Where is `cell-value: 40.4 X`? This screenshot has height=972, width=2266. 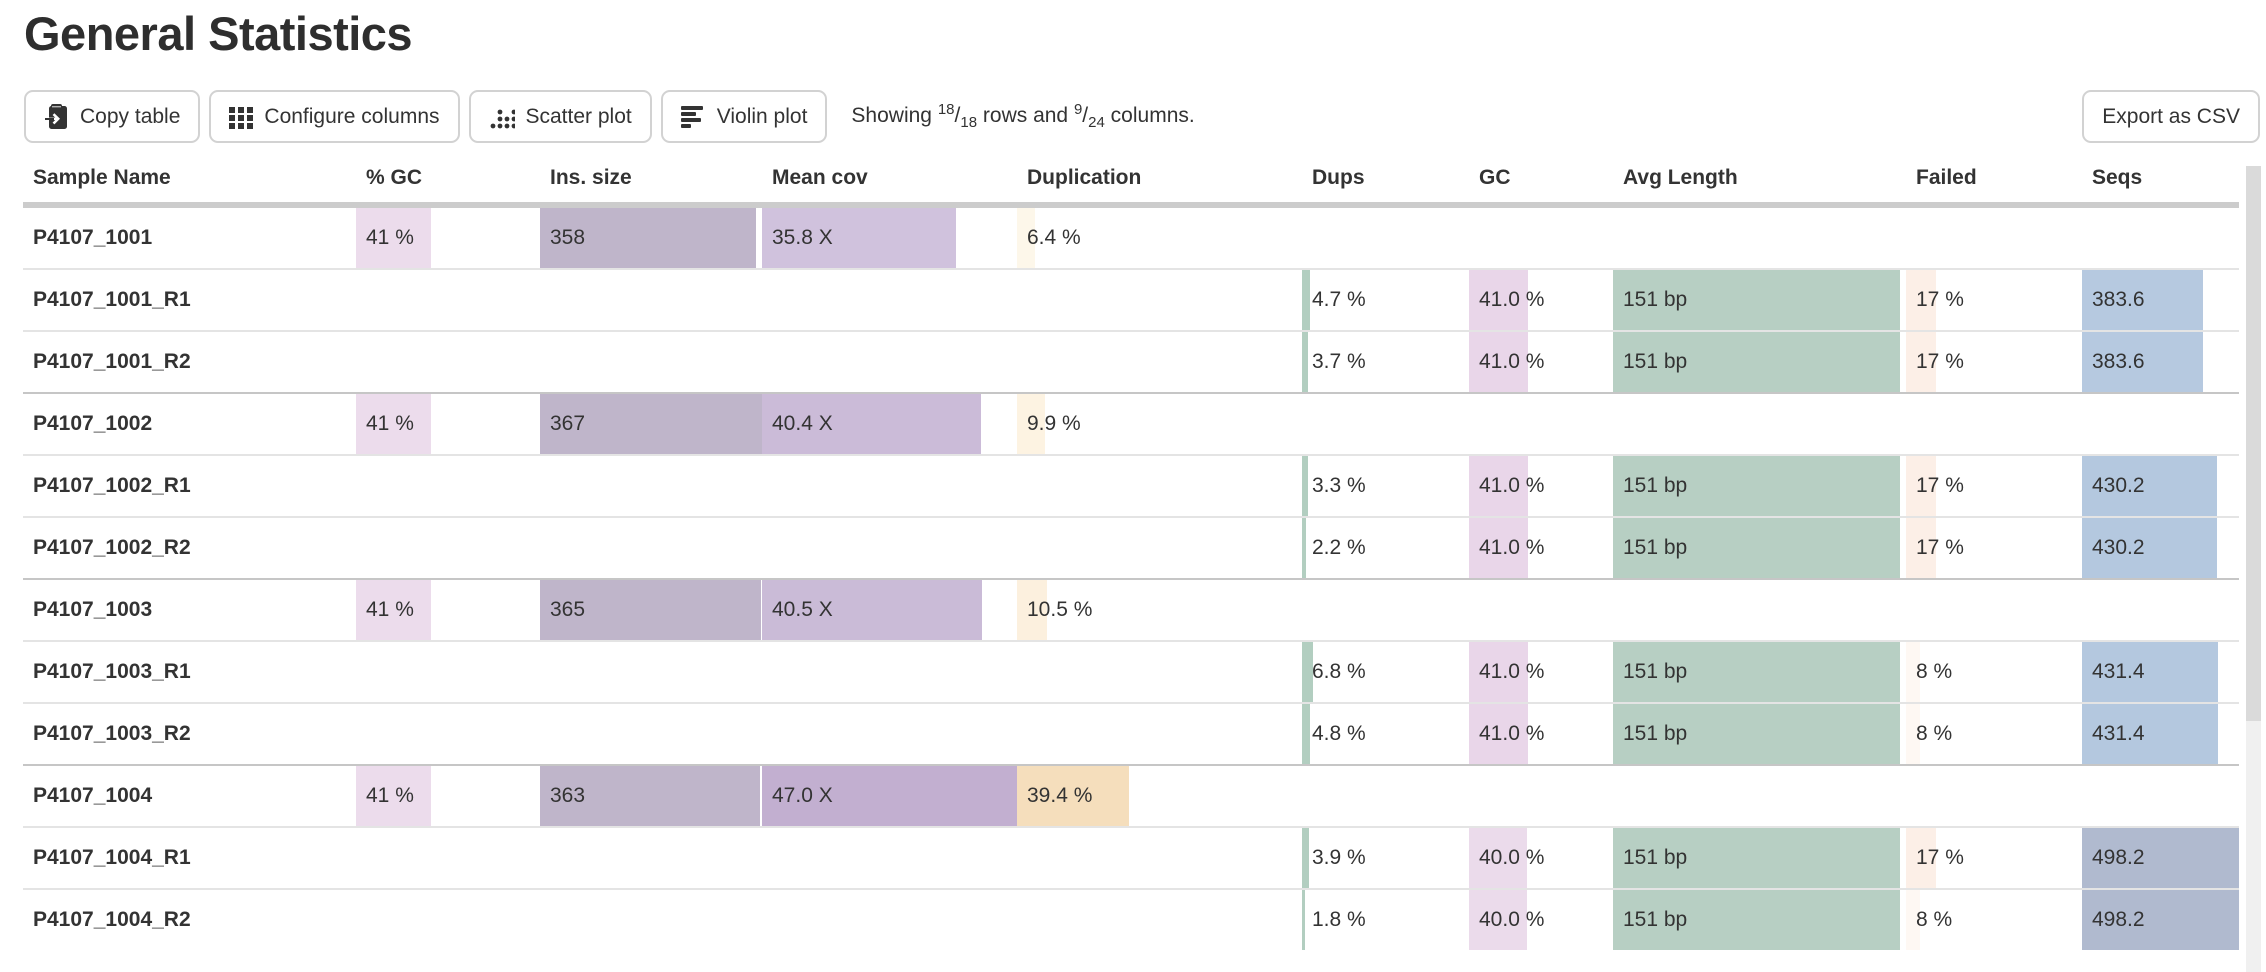 cell-value: 40.4 X is located at coordinates (802, 423).